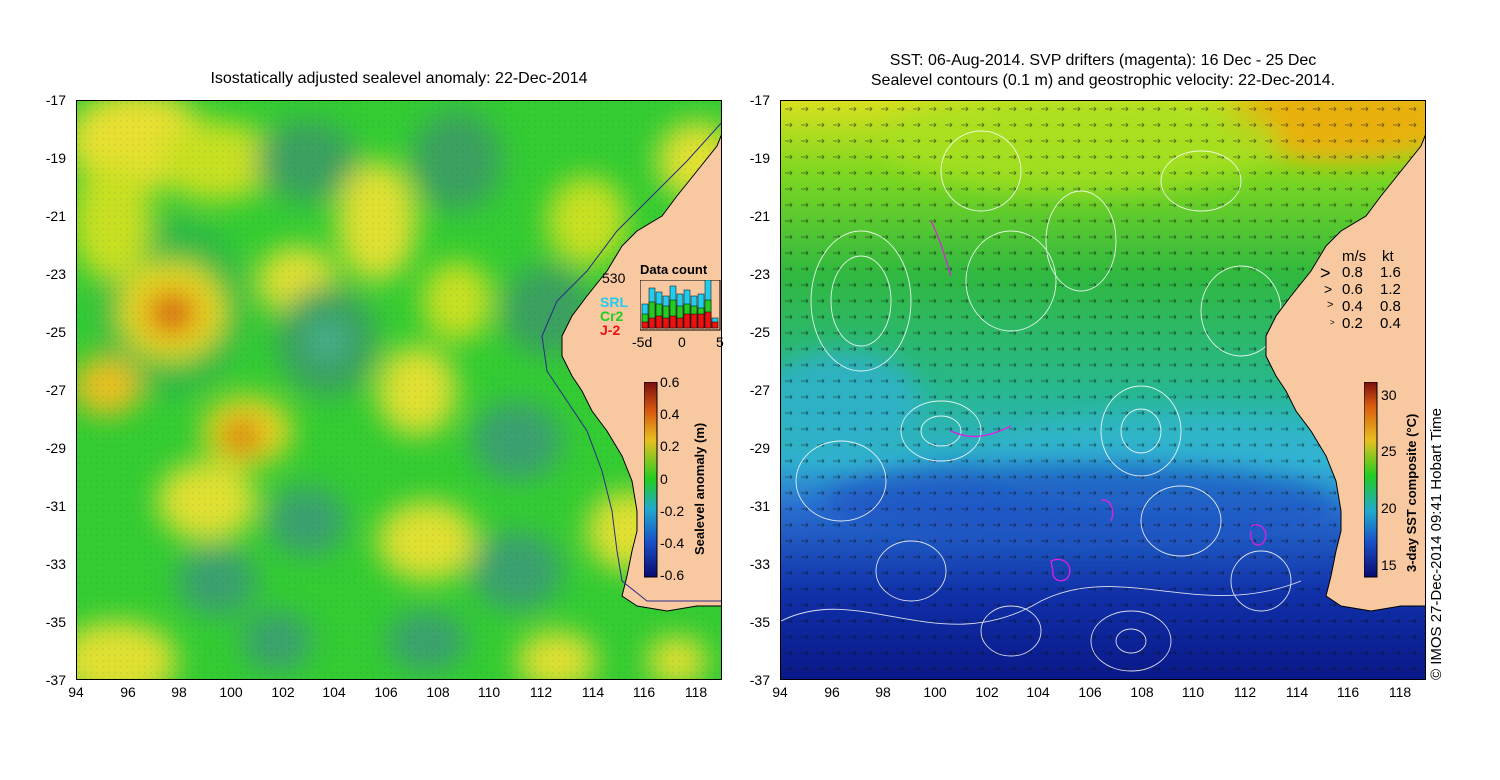 The height and width of the screenshot is (780, 1500). What do you see at coordinates (682, 342) in the screenshot?
I see `hist-tick-0: 0` at bounding box center [682, 342].